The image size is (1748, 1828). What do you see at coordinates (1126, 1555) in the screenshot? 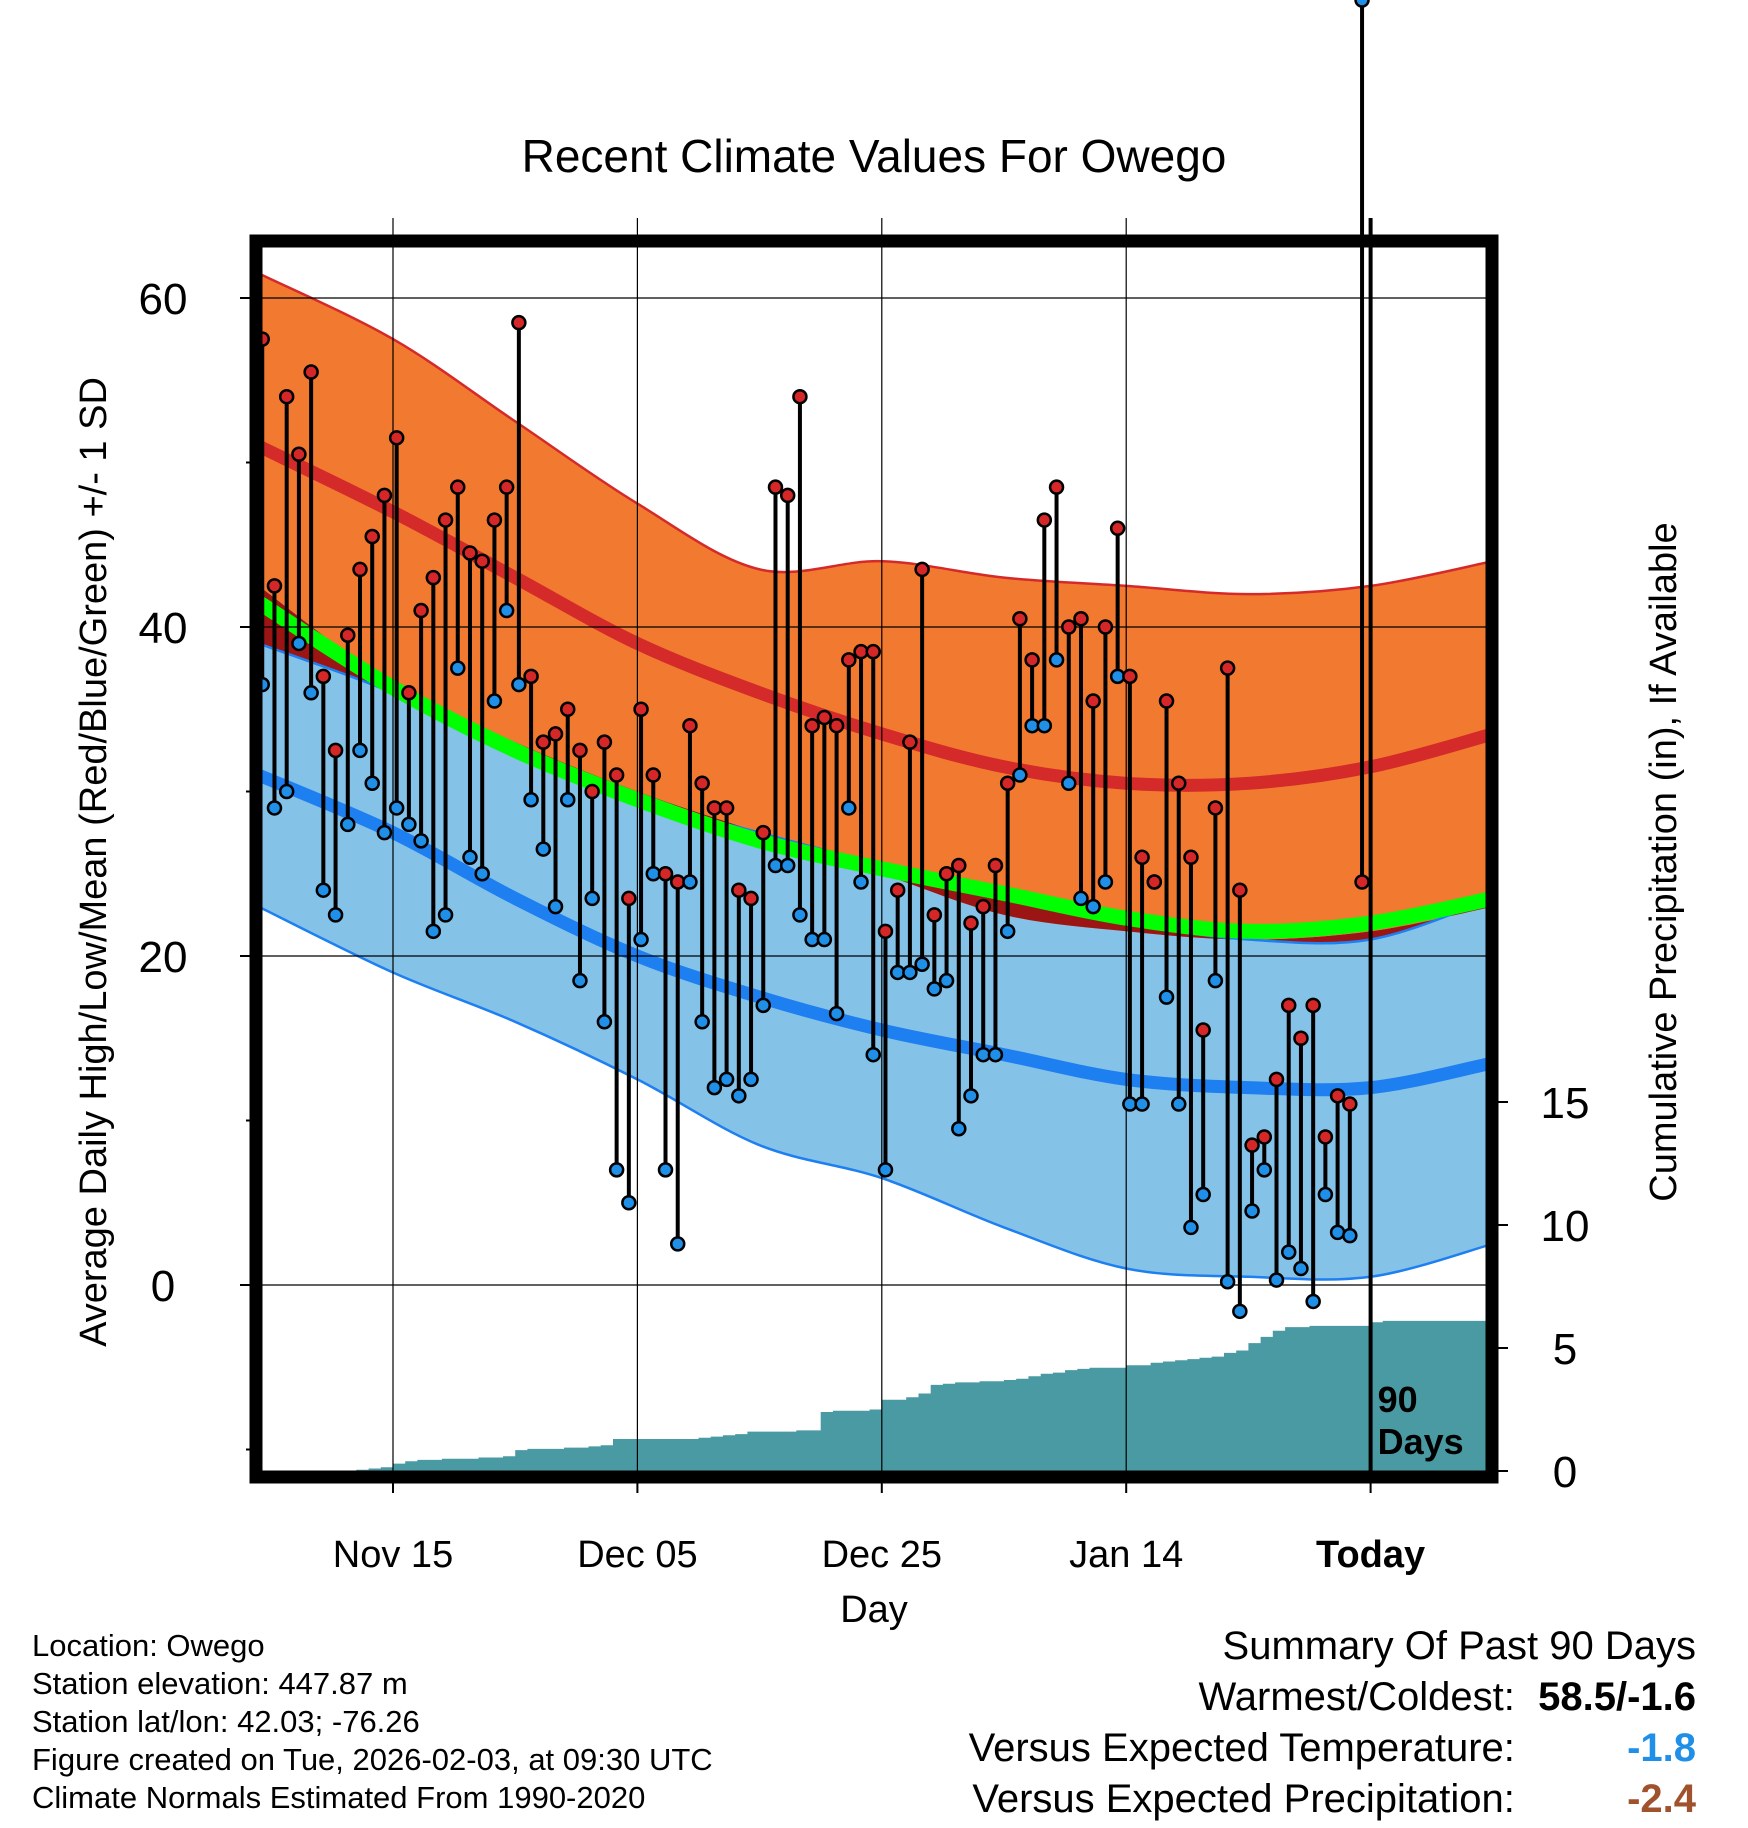
I see `x-tick-label: Jan 14` at bounding box center [1126, 1555].